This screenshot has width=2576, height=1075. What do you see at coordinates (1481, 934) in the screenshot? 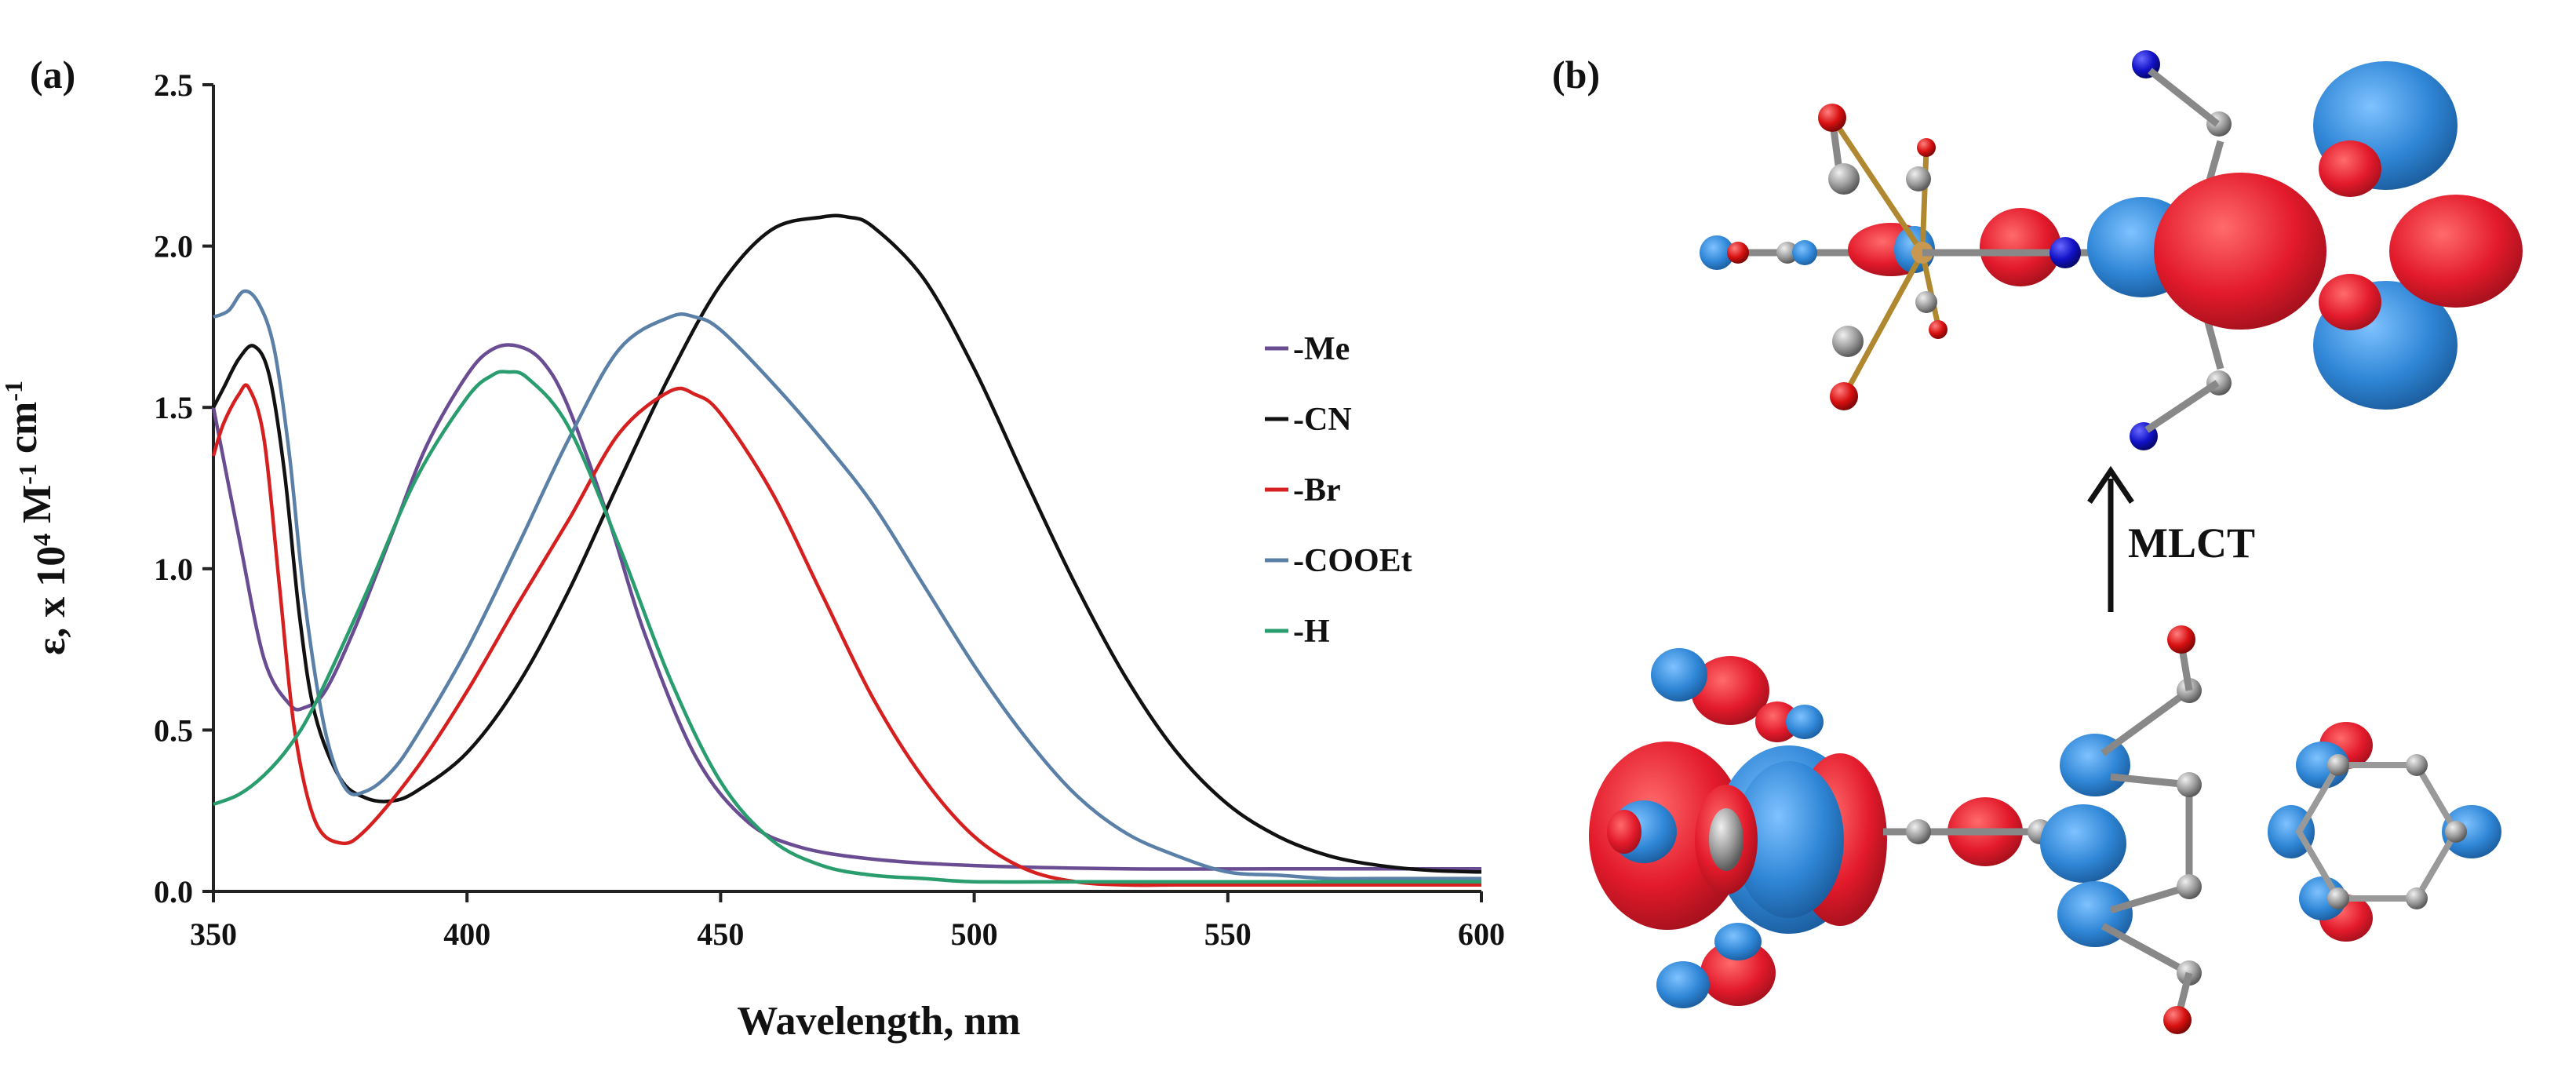
I see `x-tick-label: 600` at bounding box center [1481, 934].